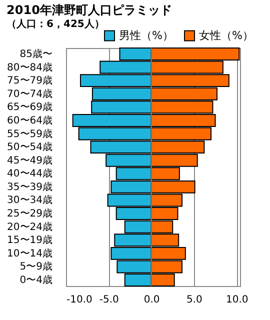 The width and height of the screenshot is (270, 320). I want to click on y-tick-label: 75〜79歳, so click(29, 80).